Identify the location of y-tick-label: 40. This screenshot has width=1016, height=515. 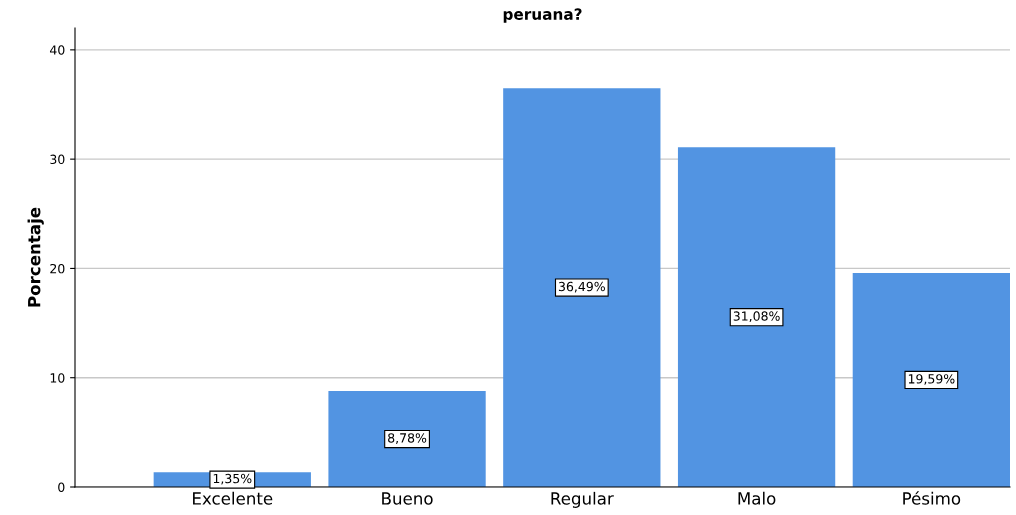
(57, 50).